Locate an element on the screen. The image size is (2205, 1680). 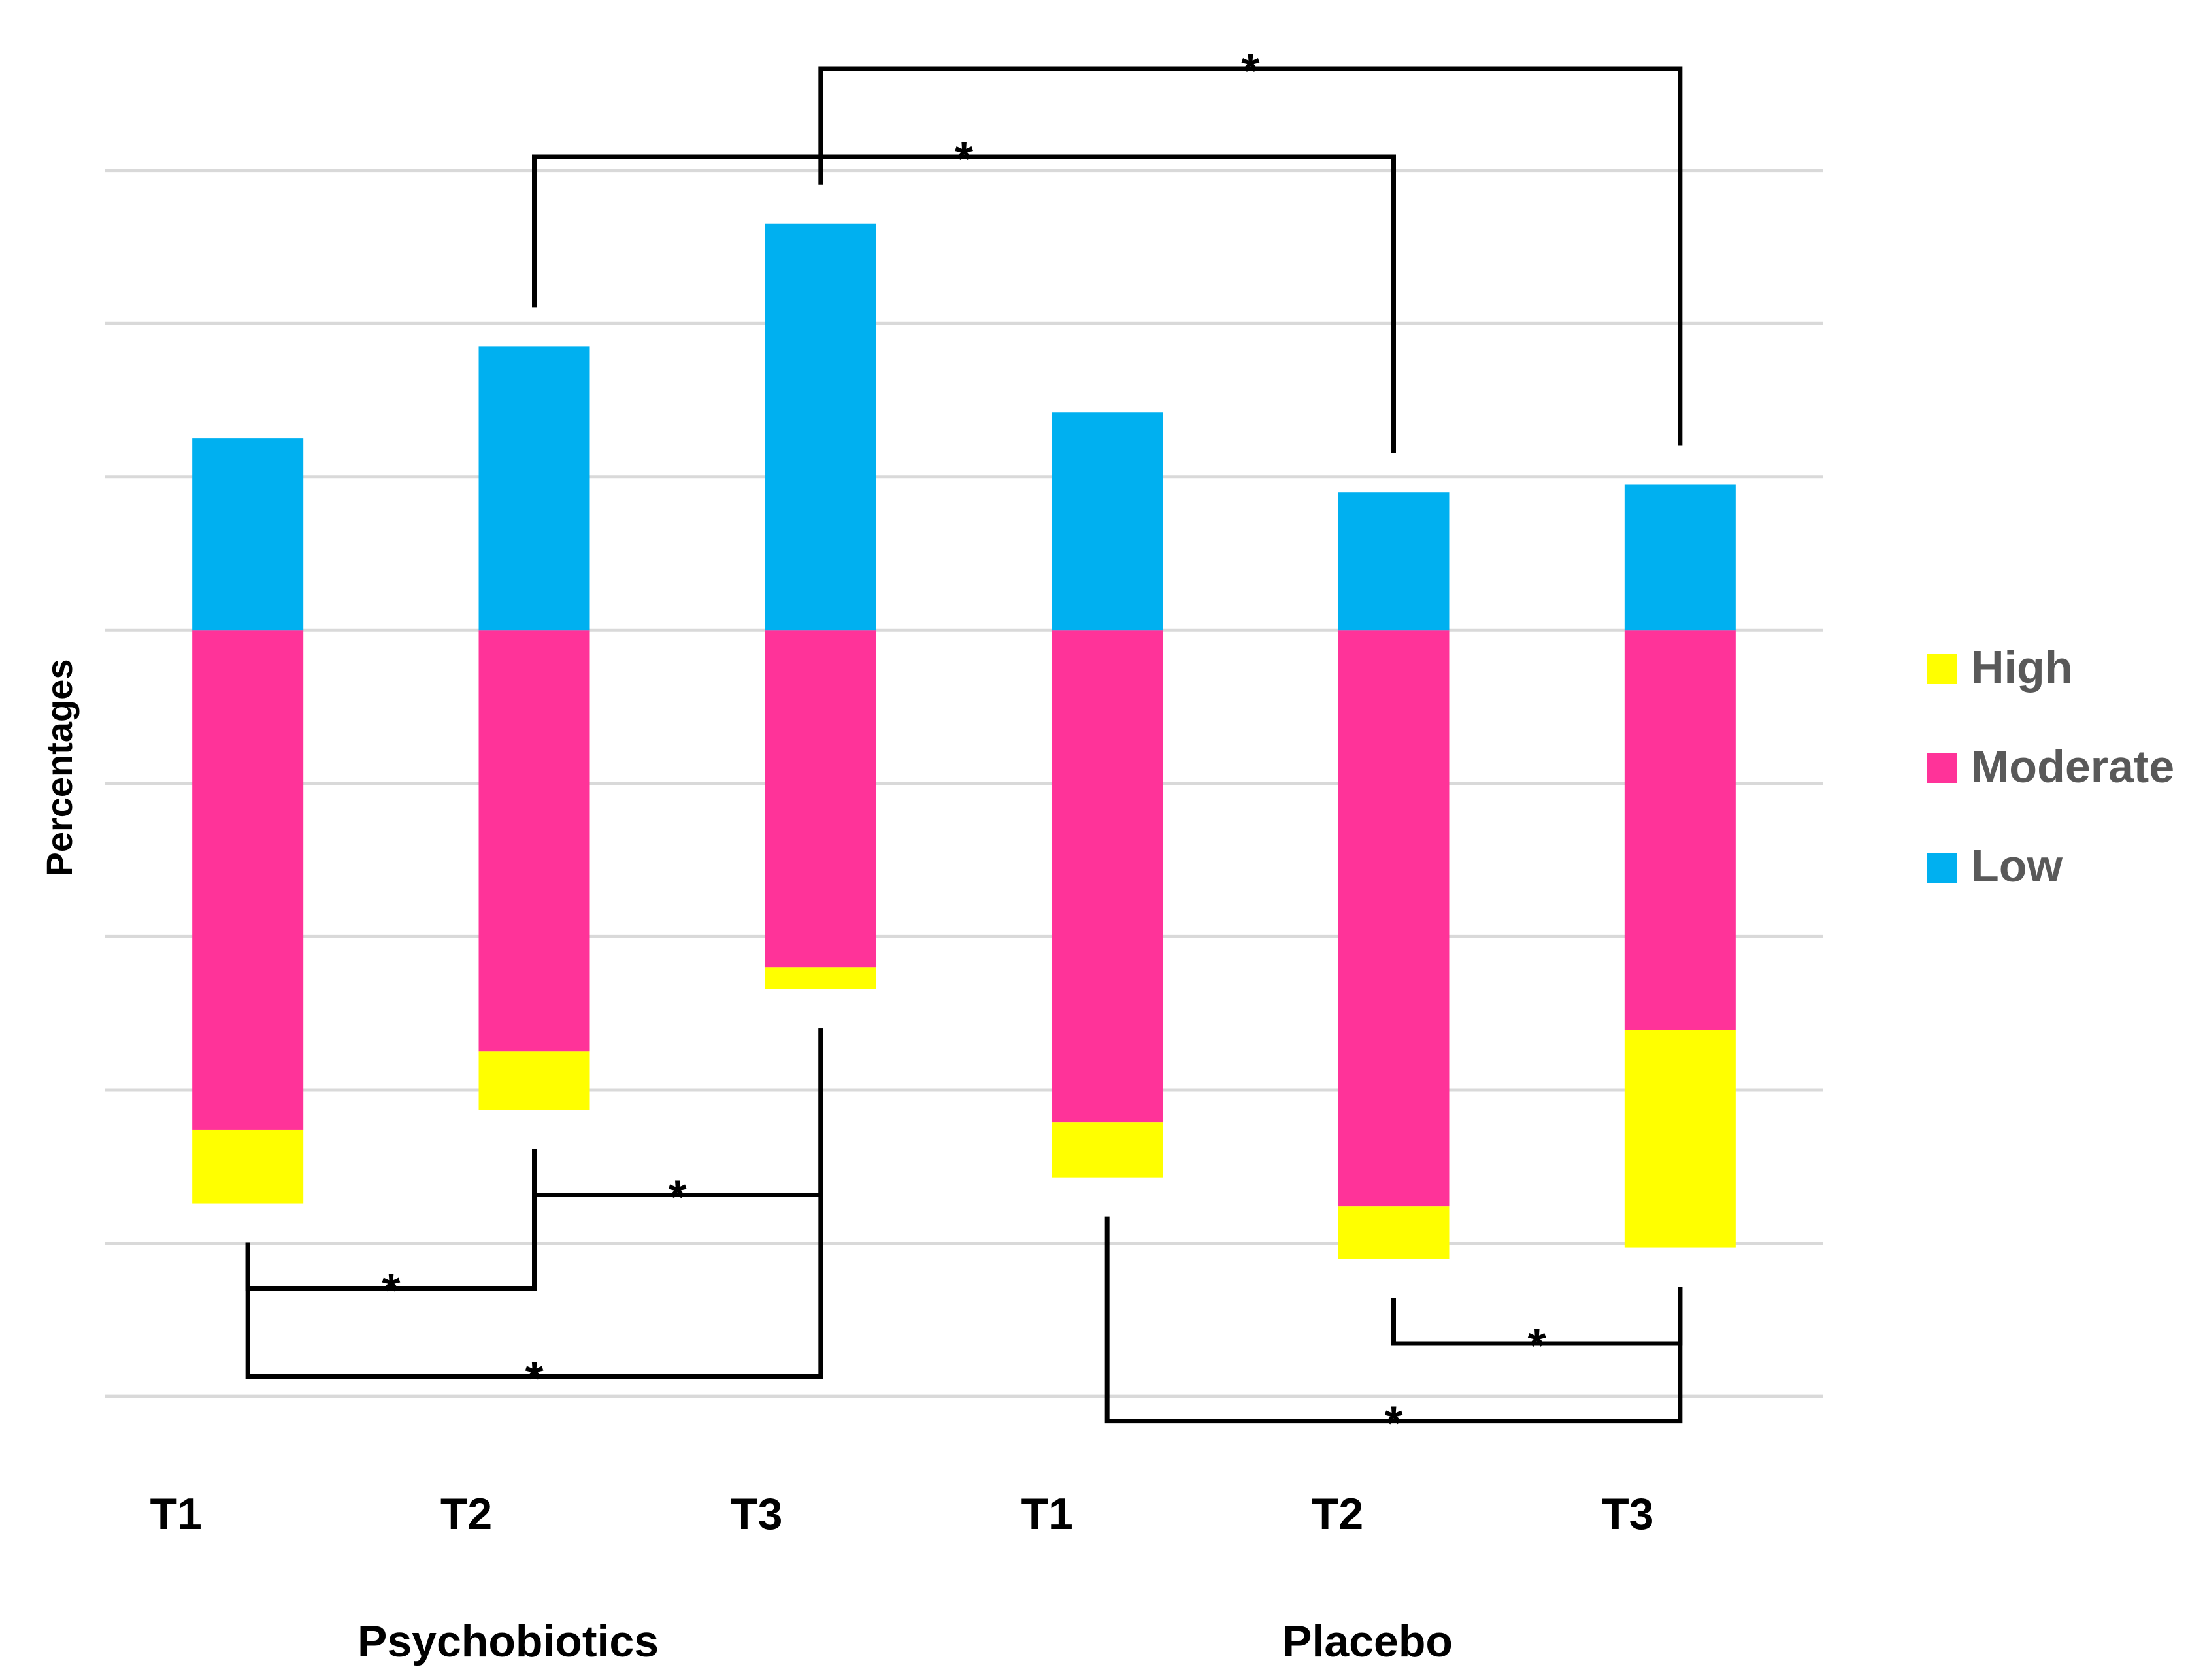
legend-label: High is located at coordinates (2022, 667).